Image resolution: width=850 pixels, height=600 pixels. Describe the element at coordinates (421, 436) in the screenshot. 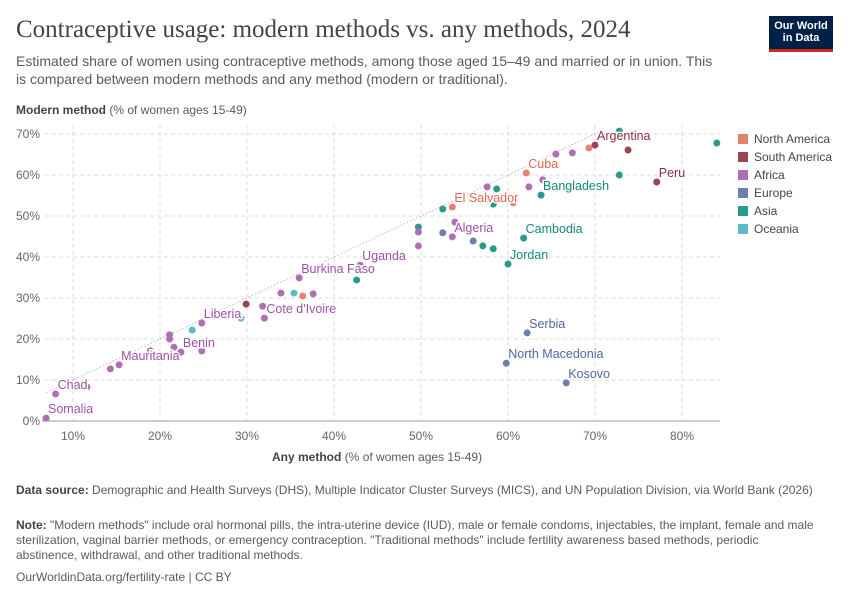

I see `x-tick-label: 50%` at that location.